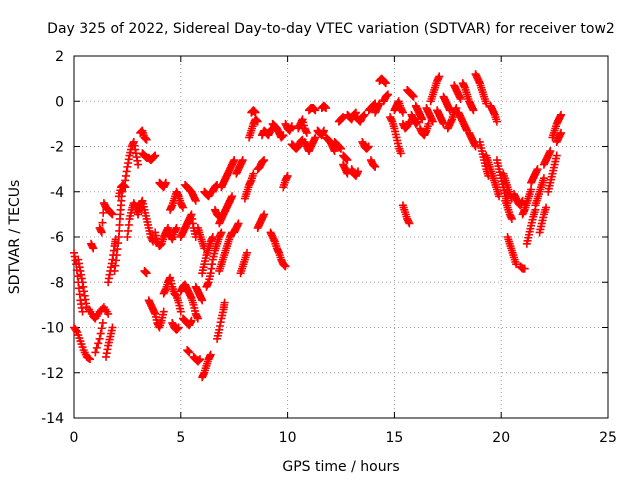  I want to click on x-tick-label: 0, so click(74, 438).